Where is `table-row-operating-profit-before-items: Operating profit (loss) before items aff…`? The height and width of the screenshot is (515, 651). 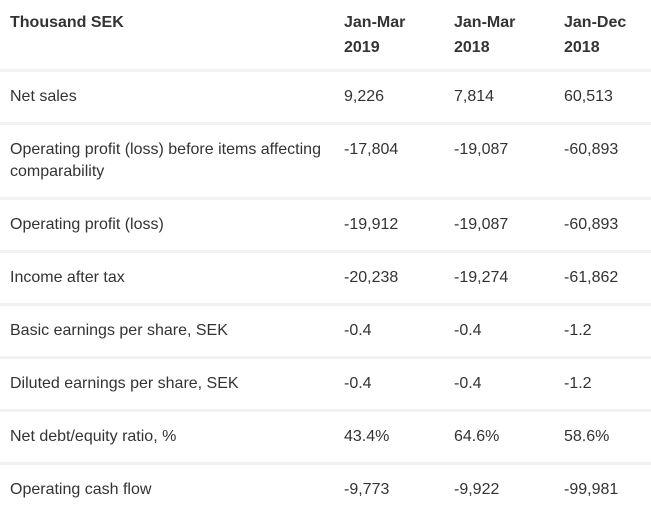 table-row-operating-profit-before-items: Operating profit (loss) before items aff… is located at coordinates (325, 159).